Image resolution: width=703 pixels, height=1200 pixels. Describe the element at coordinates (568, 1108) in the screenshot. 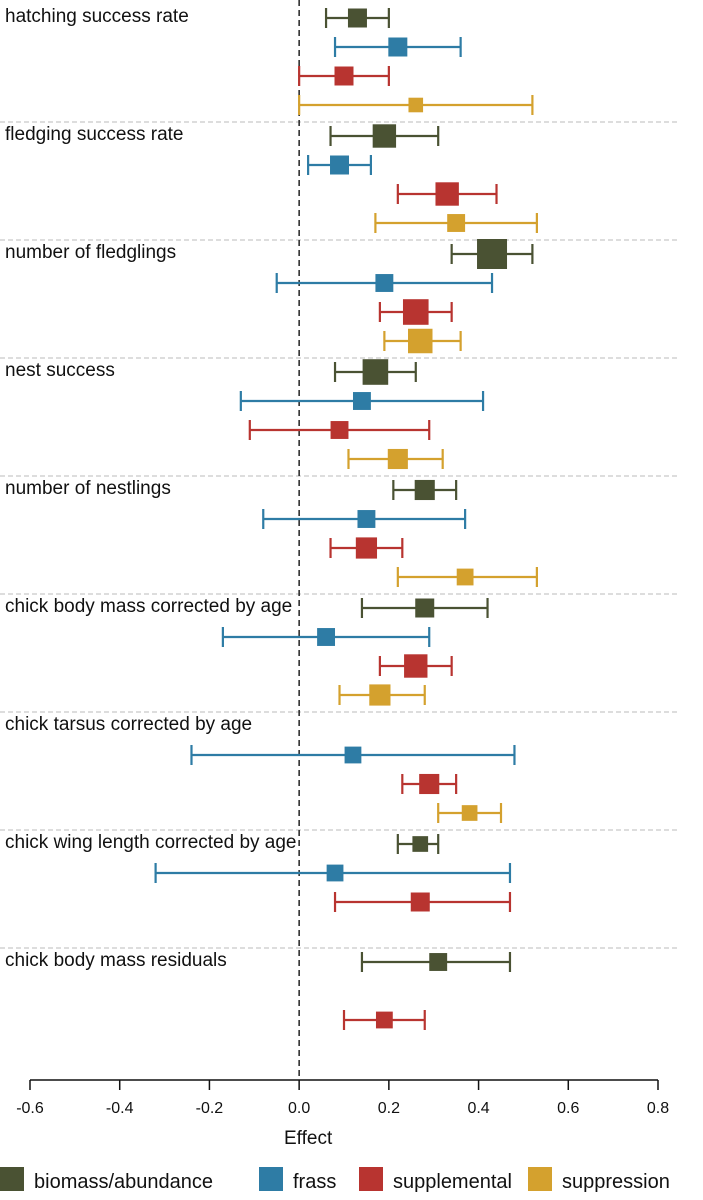

I see `x-tick-label: 0.6` at that location.